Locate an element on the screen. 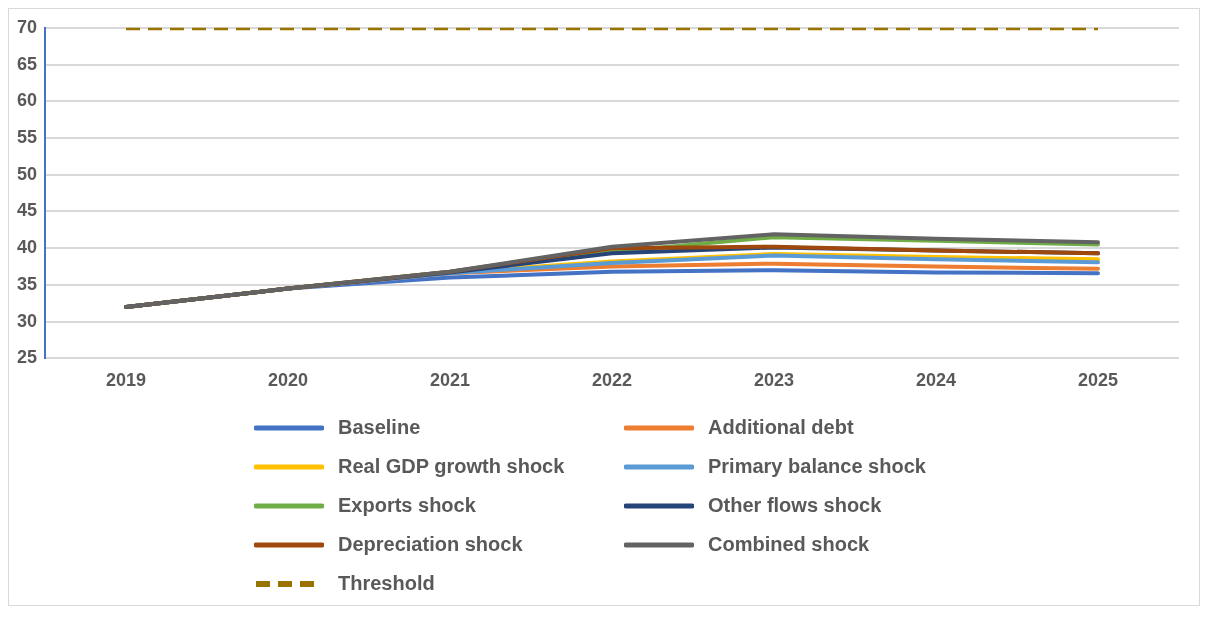 The height and width of the screenshot is (626, 1211). legend-label: Primary balance shock is located at coordinates (817, 466).